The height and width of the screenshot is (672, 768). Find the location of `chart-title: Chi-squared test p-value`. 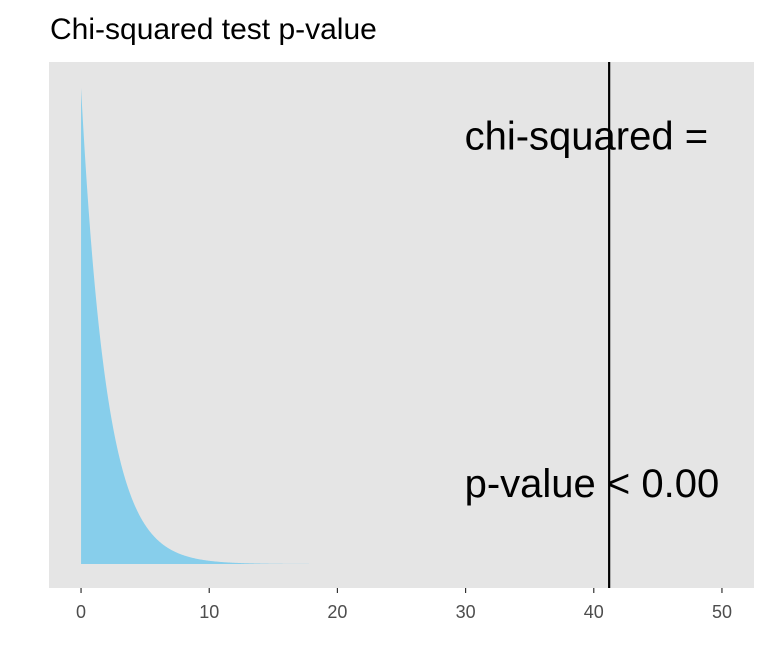

chart-title: Chi-squared test p-value is located at coordinates (213, 29).